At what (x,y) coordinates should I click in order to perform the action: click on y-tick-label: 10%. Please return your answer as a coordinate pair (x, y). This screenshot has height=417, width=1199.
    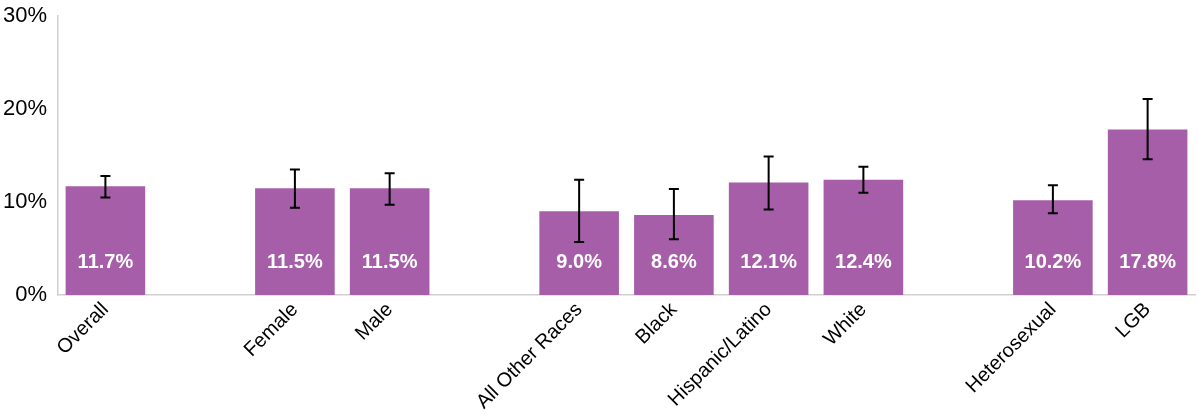
    Looking at the image, I should click on (25, 201).